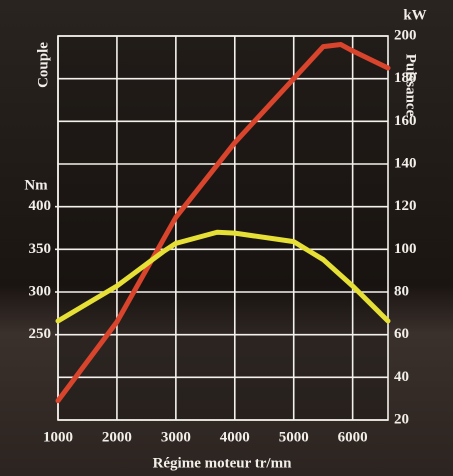  I want to click on x-tick-label: 2000, so click(117, 437).